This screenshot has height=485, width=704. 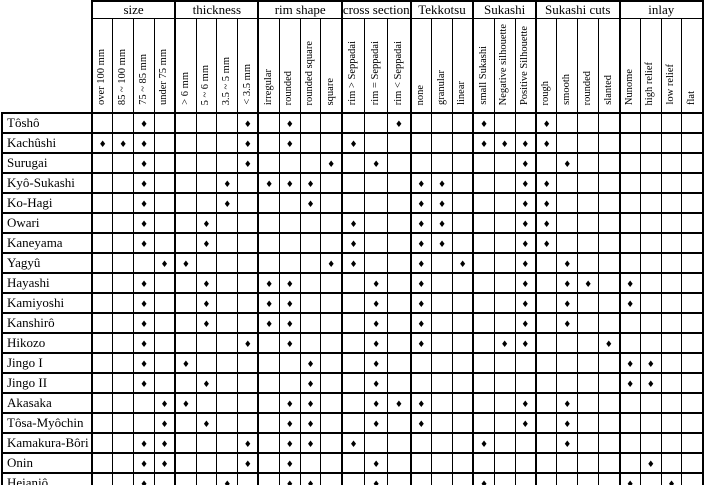 What do you see at coordinates (47, 443) in the screenshot?
I see `row-label: Kamakura-Bôri` at bounding box center [47, 443].